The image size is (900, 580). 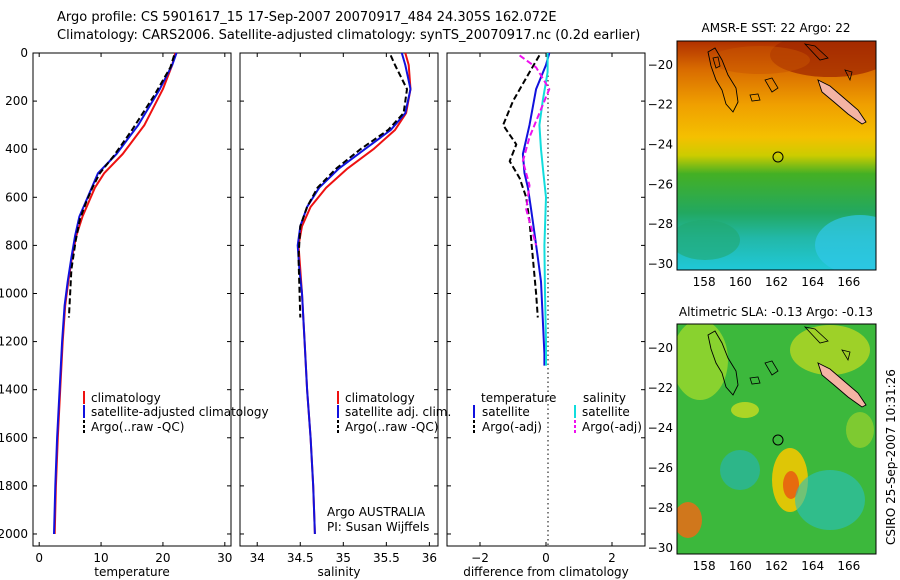 I want to click on sst-warm-patch, so click(x=760, y=60).